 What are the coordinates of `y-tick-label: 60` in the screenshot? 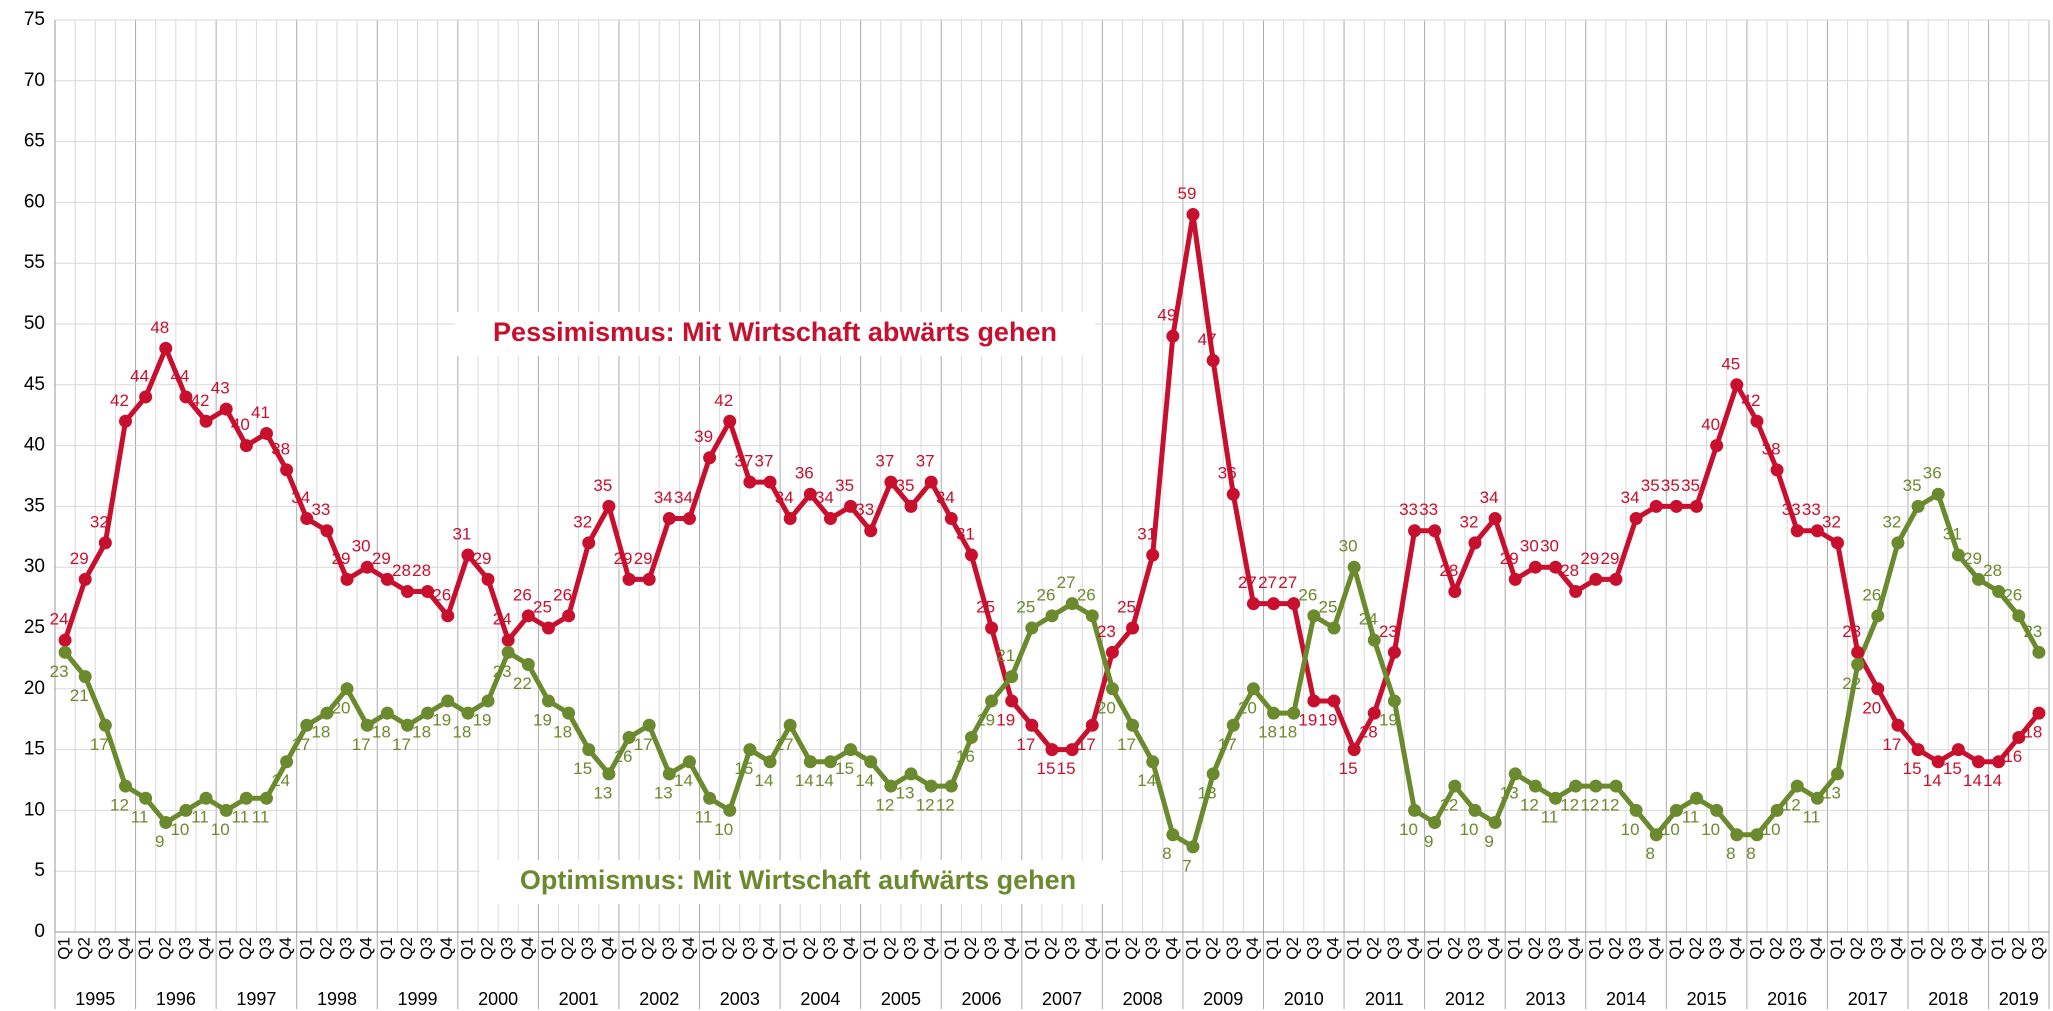 It's located at (34, 201).